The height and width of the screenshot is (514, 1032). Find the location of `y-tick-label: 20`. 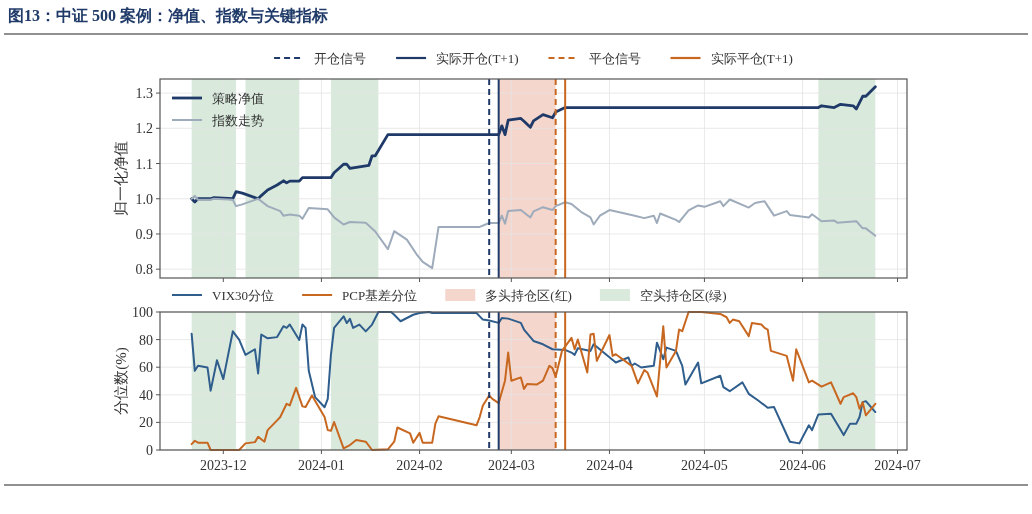

y-tick-label: 20 is located at coordinates (146, 423).